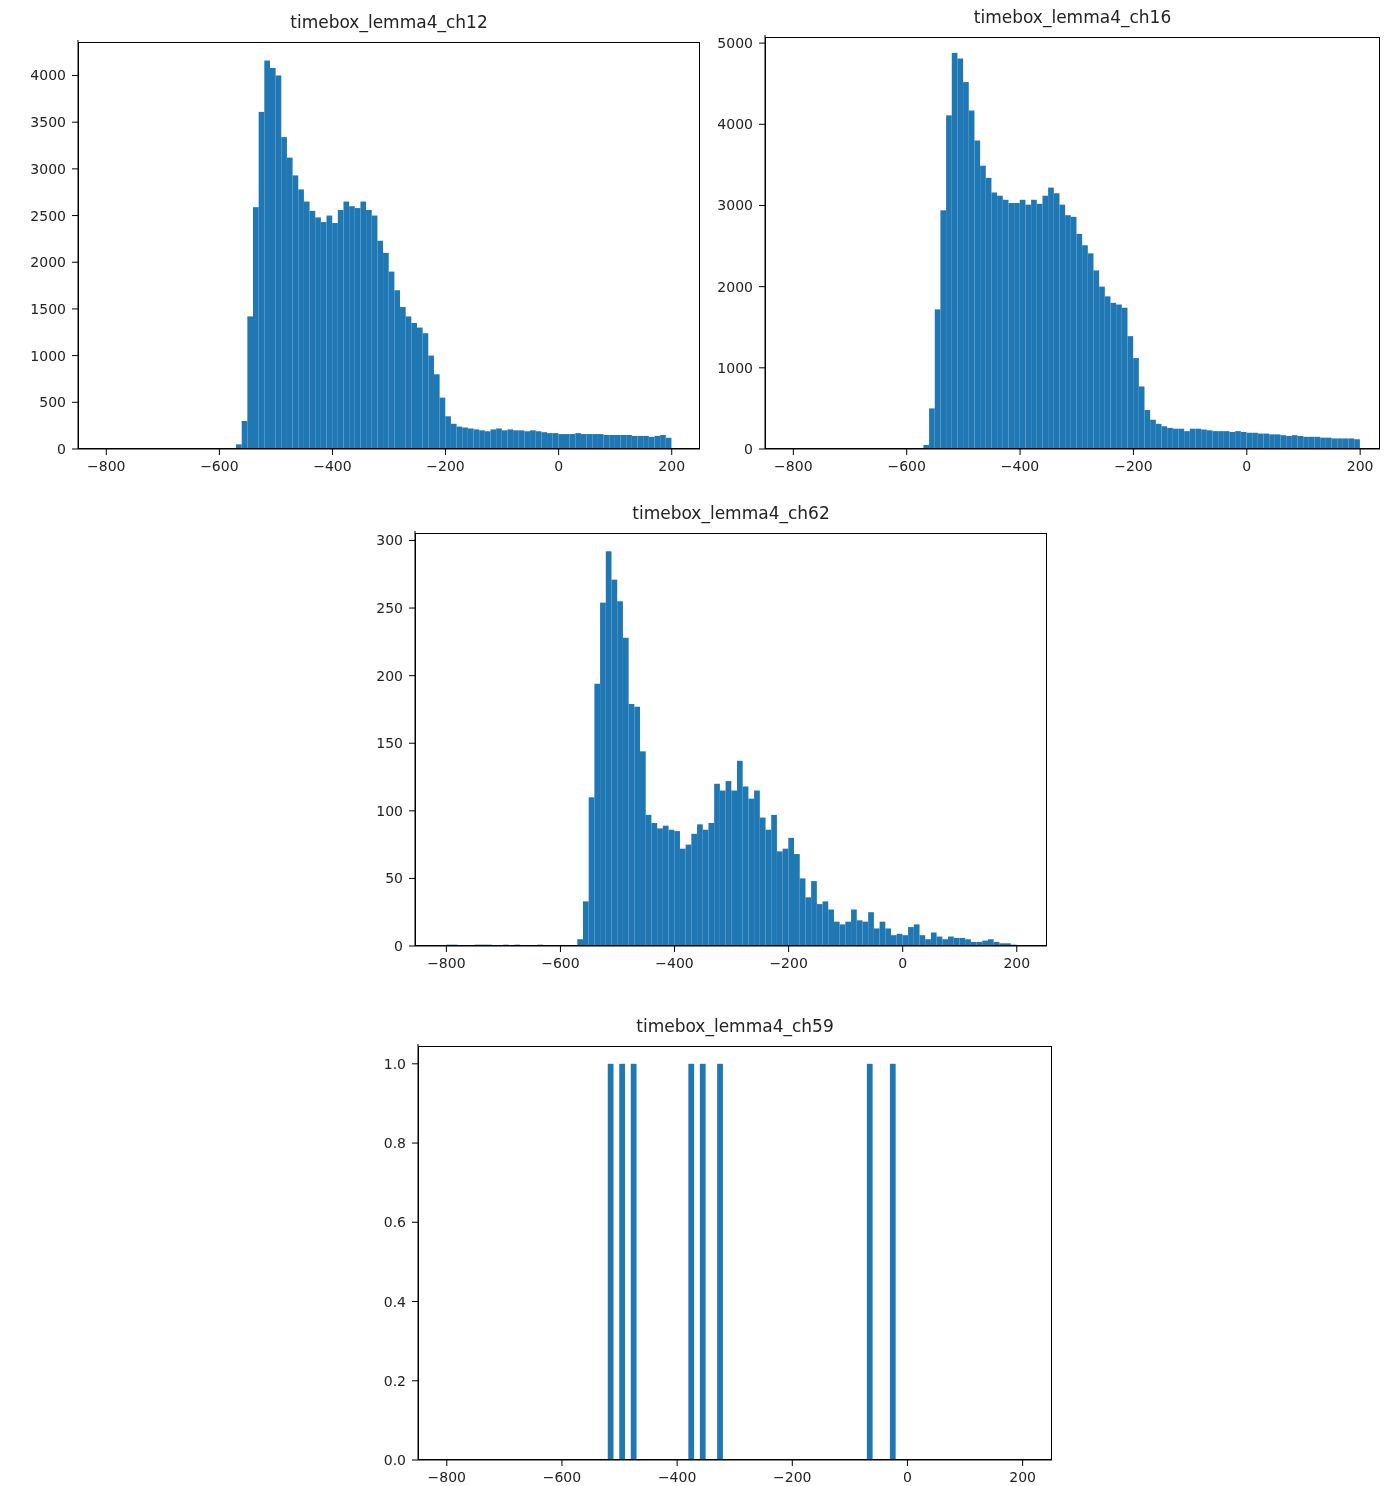 This screenshot has height=1486, width=1386. I want to click on y-tick-label: 1.0, so click(394, 1063).